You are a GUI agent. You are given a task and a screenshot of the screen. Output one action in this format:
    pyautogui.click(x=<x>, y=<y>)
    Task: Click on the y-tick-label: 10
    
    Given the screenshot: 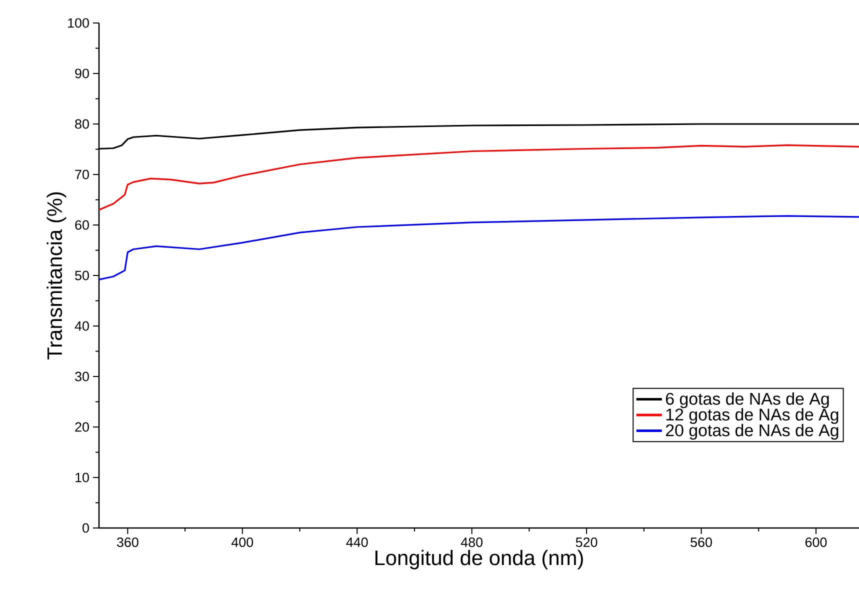 What is the action you would take?
    pyautogui.click(x=82, y=477)
    